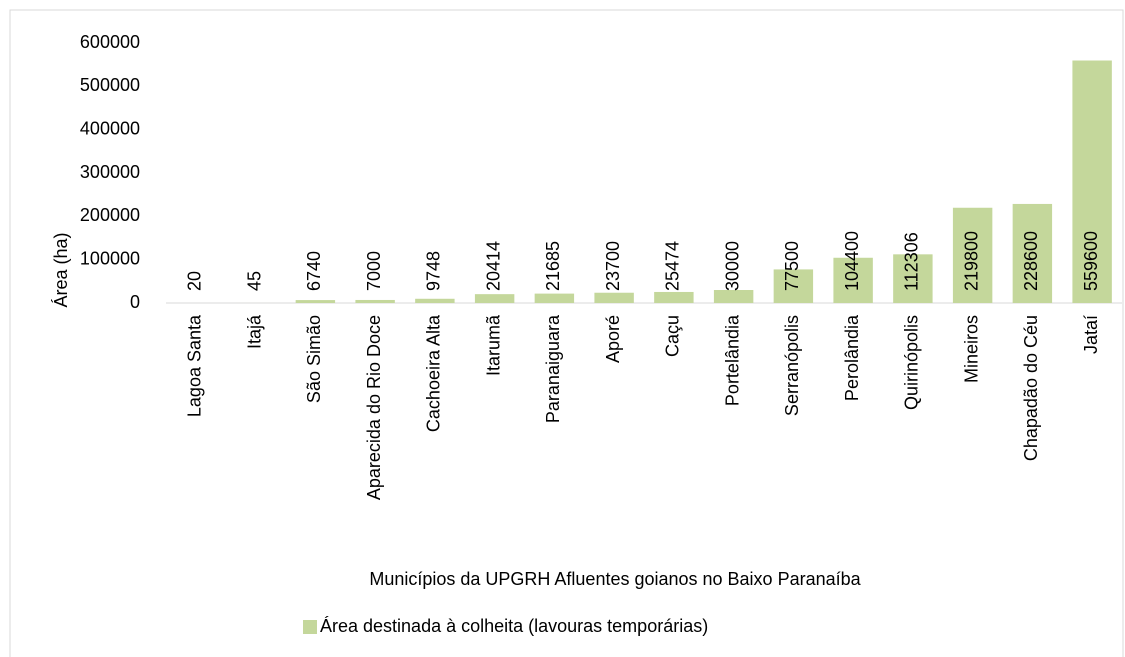 The height and width of the screenshot is (657, 1125). What do you see at coordinates (110, 128) in the screenshot?
I see `y-tick-label: 400000` at bounding box center [110, 128].